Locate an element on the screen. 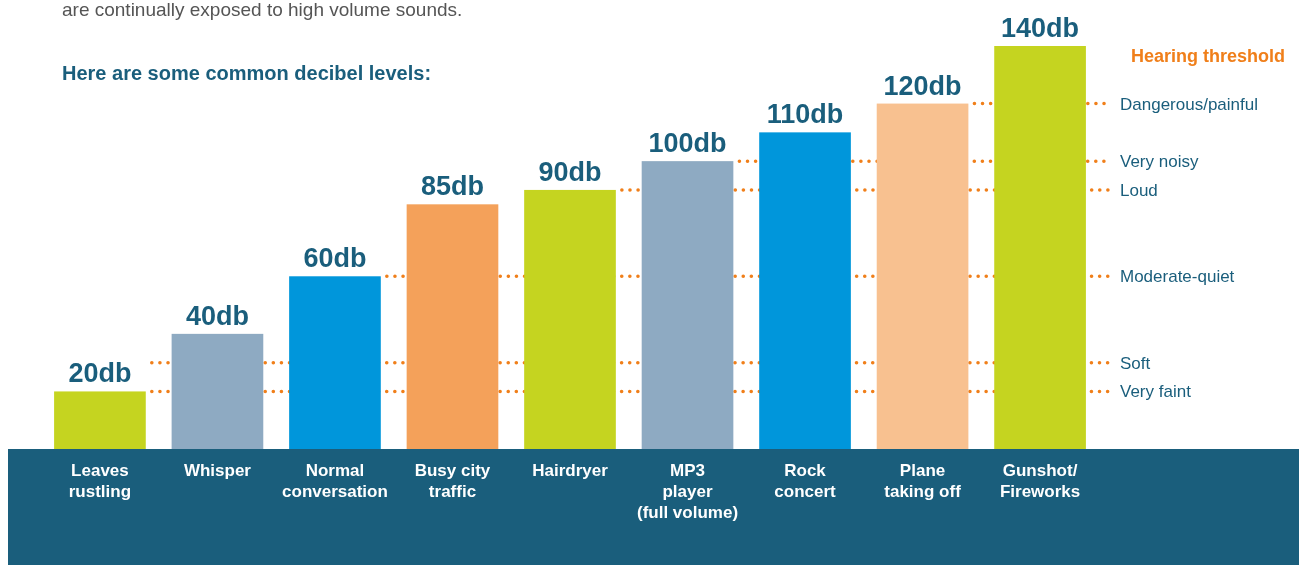  data-label: 120db is located at coordinates (922, 85).